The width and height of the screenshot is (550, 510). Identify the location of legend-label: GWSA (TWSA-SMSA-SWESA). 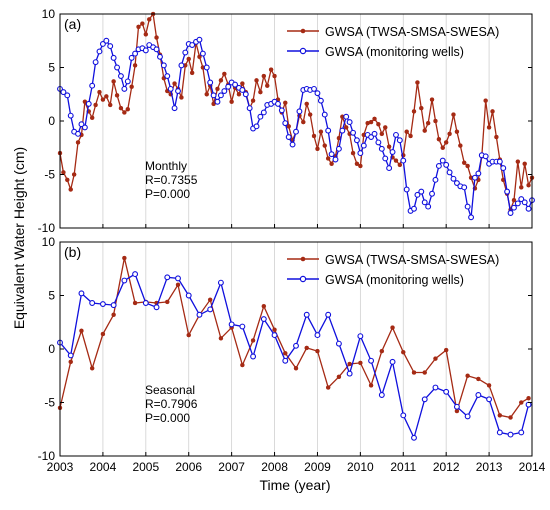
(412, 260).